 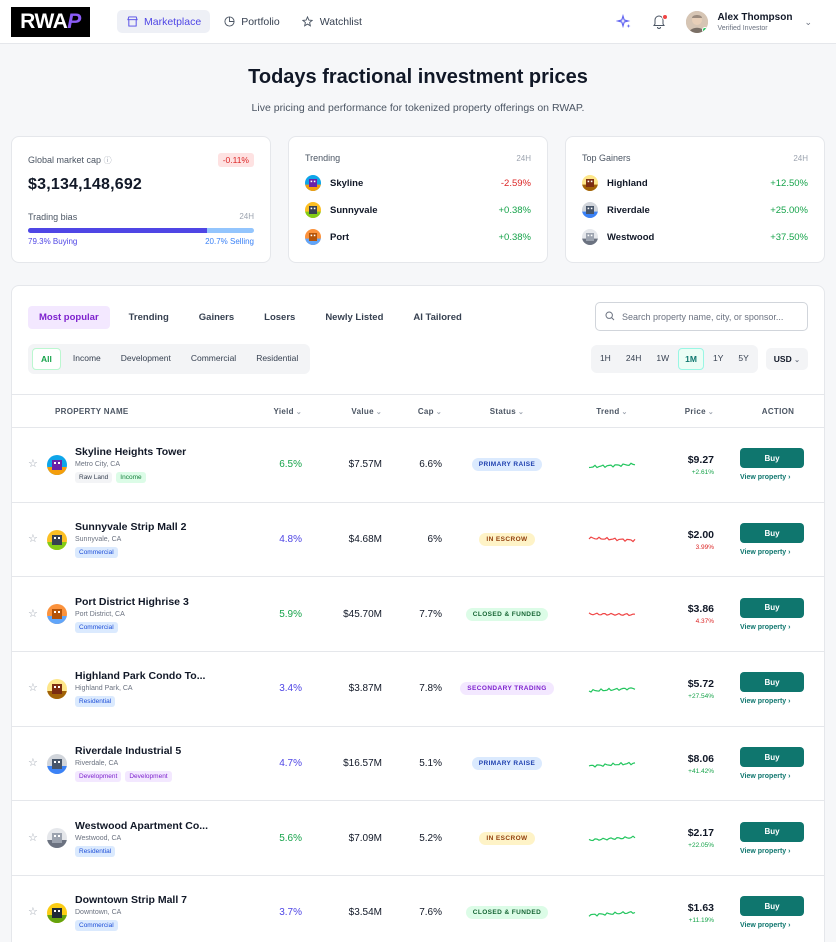 I want to click on gainers-item: Riverdale +25.00%, so click(x=695, y=210).